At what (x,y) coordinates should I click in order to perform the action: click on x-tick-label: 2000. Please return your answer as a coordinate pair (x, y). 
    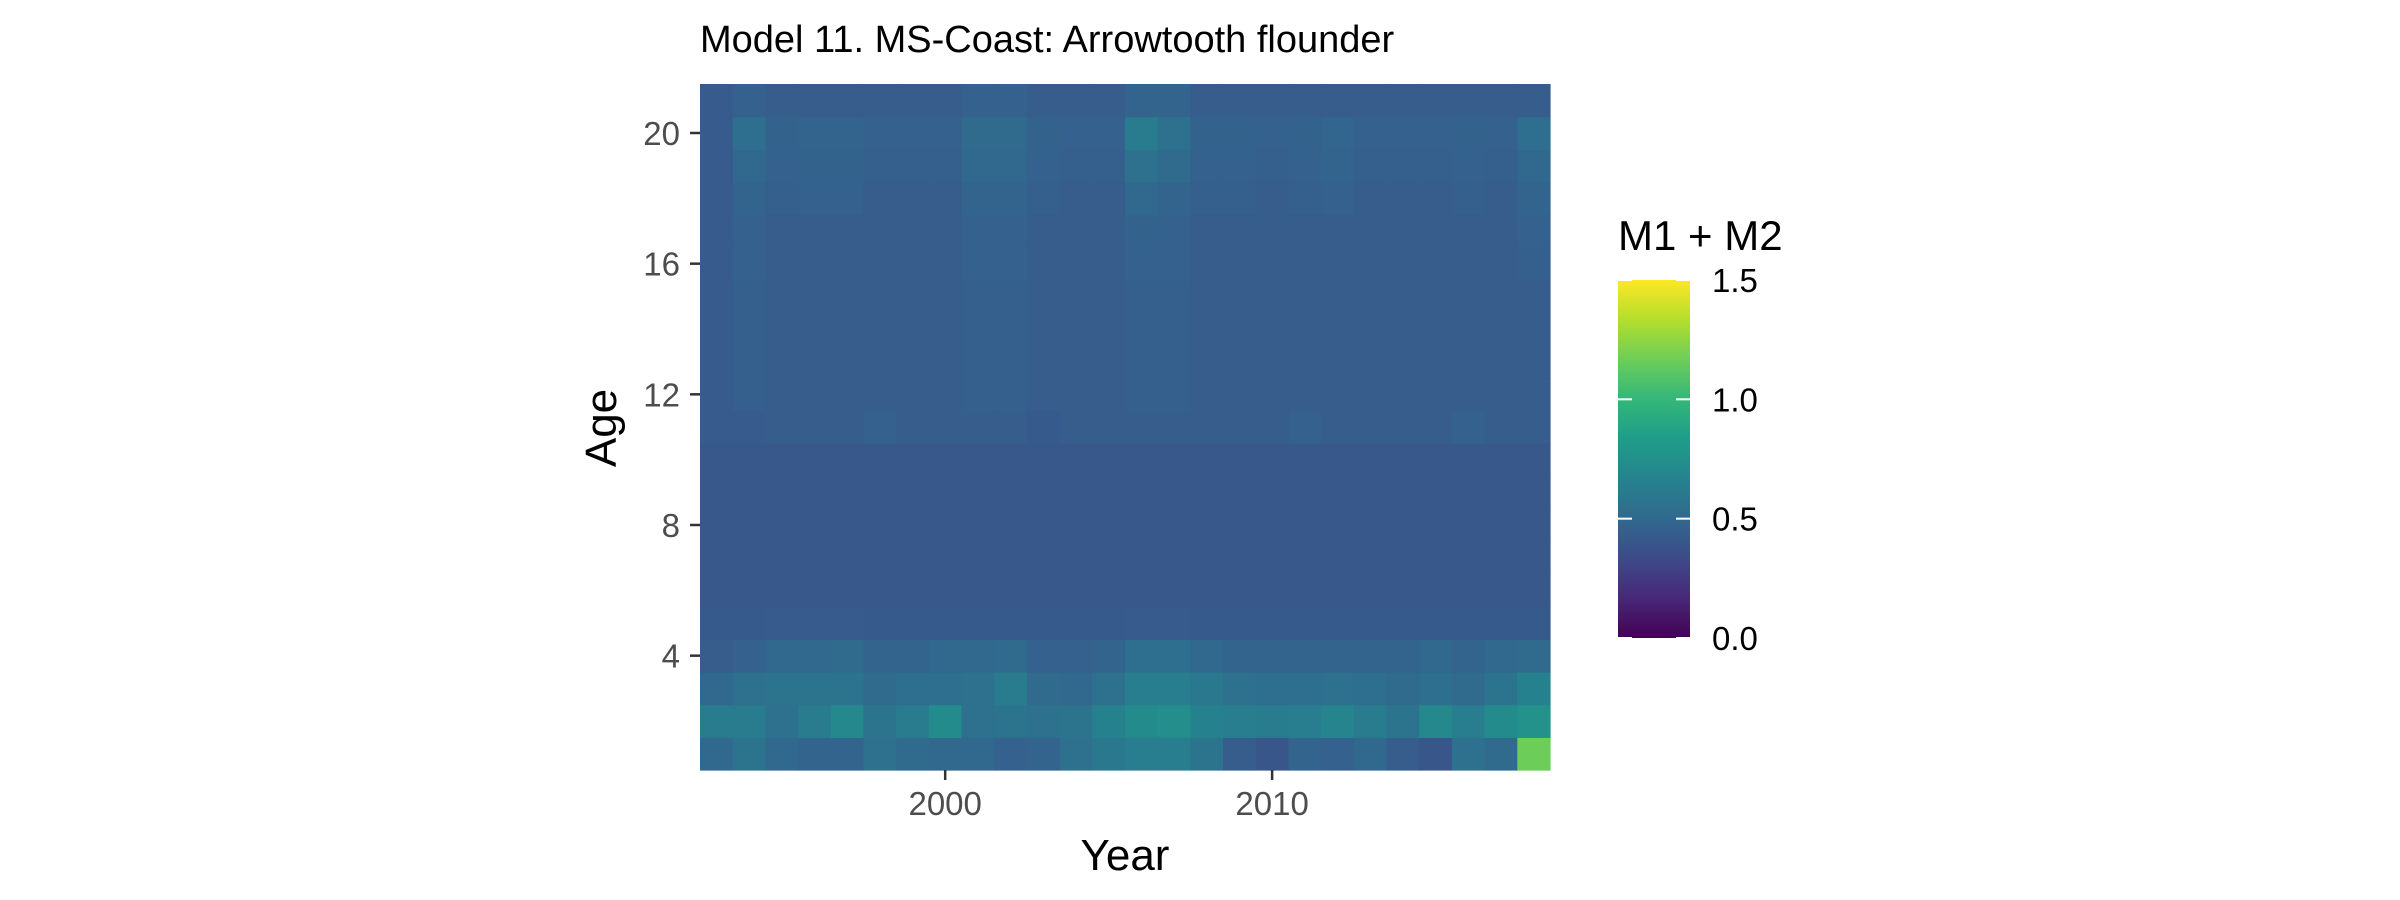
    Looking at the image, I should click on (944, 803).